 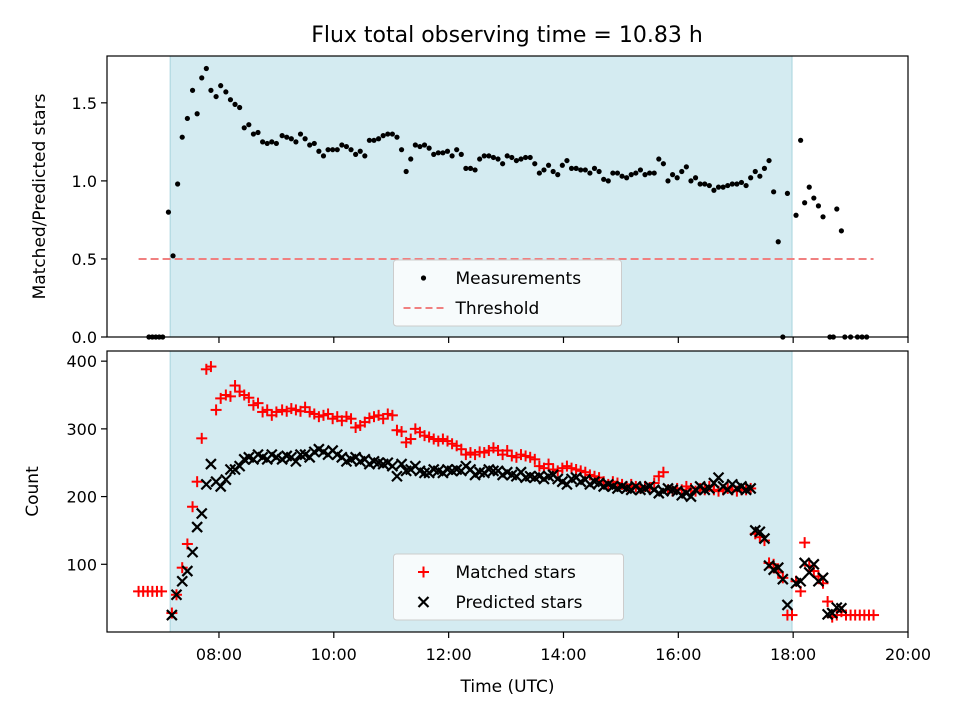 What do you see at coordinates (81, 497) in the screenshot?
I see `y-tick-label: 200` at bounding box center [81, 497].